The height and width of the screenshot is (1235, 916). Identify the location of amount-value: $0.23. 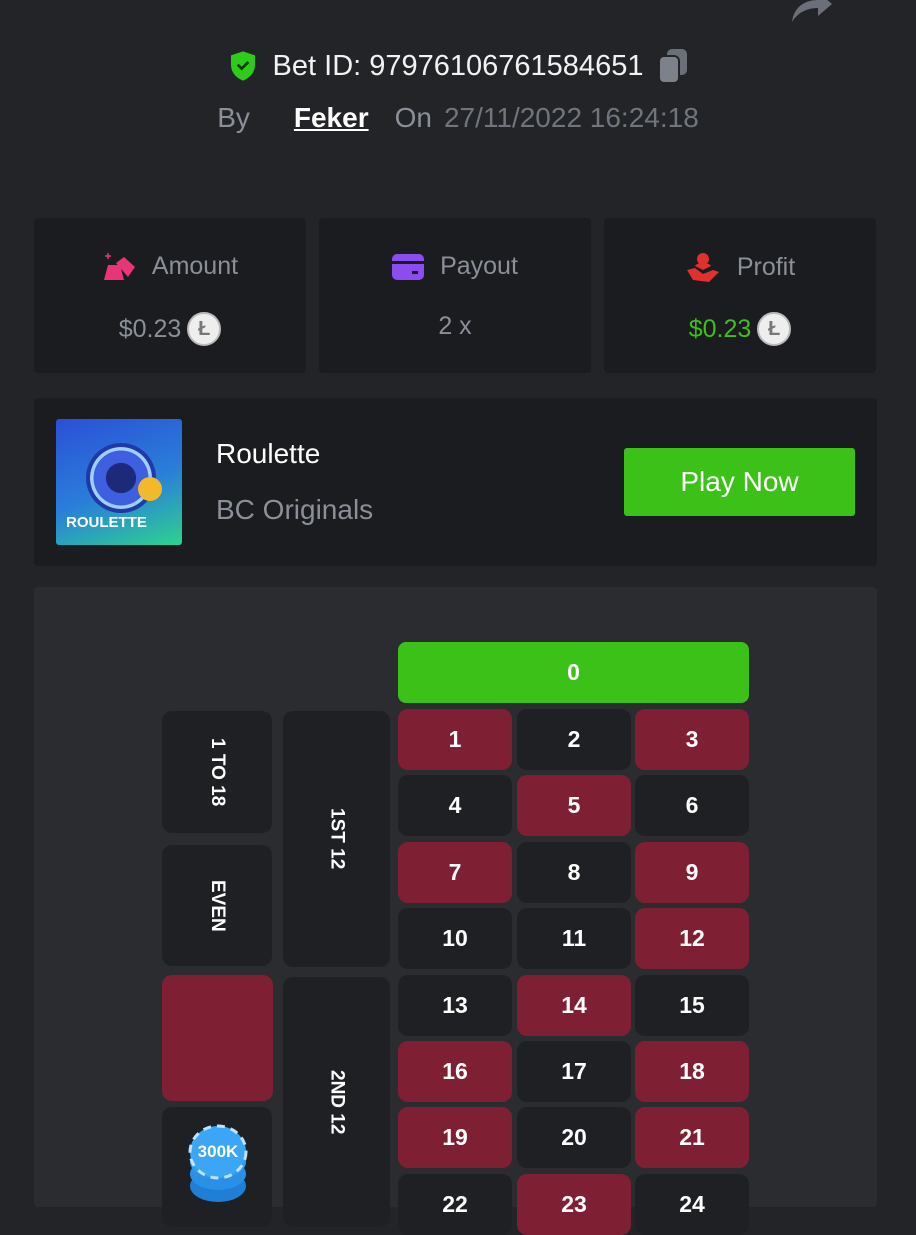
(150, 328).